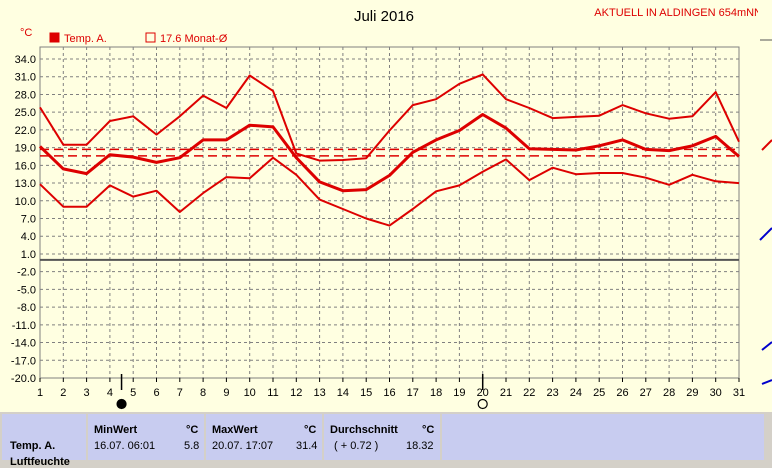  Describe the element at coordinates (26, 290) in the screenshot. I see `y-tick-label: -5.0` at that location.